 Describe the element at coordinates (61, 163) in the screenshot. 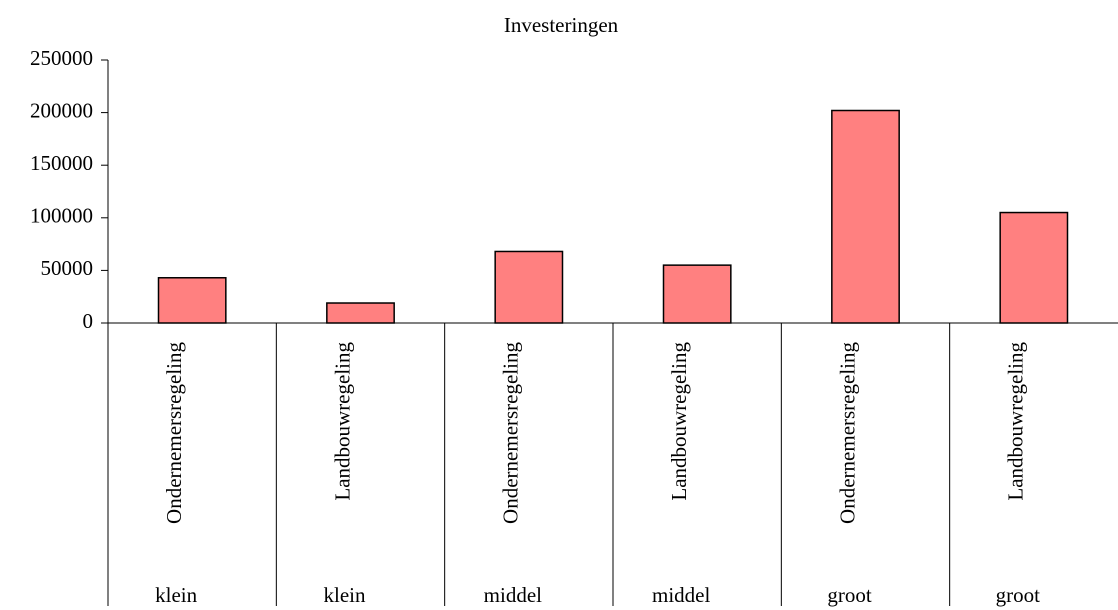

I see `y-tick-label: 150000` at that location.